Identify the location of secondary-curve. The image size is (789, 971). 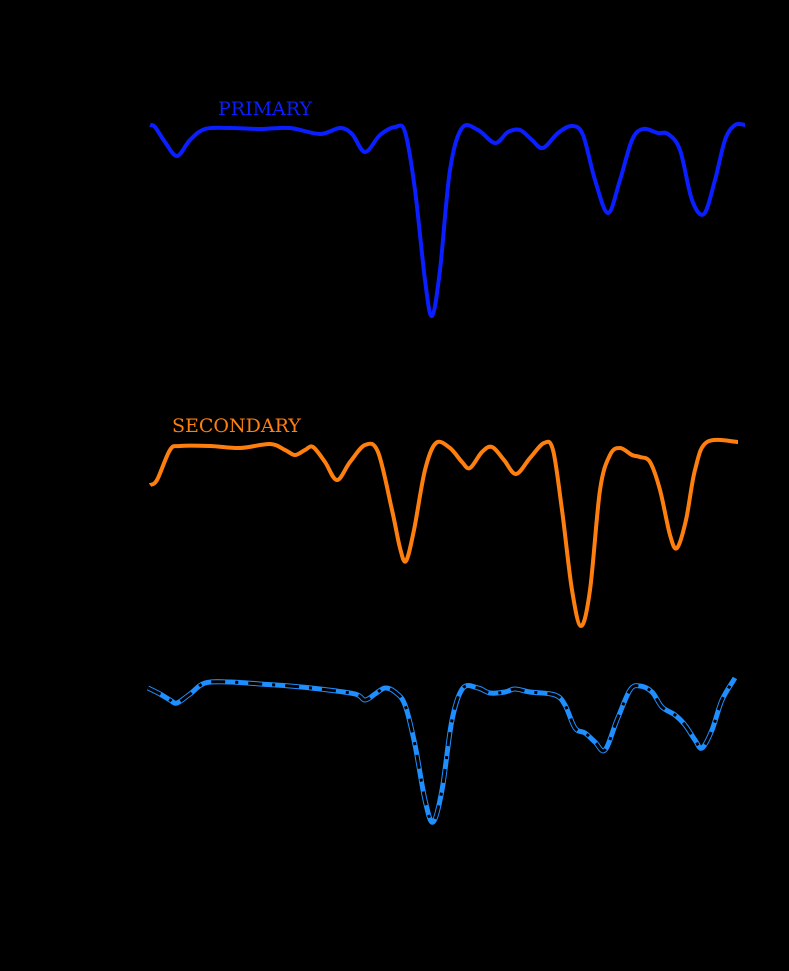
(443, 532).